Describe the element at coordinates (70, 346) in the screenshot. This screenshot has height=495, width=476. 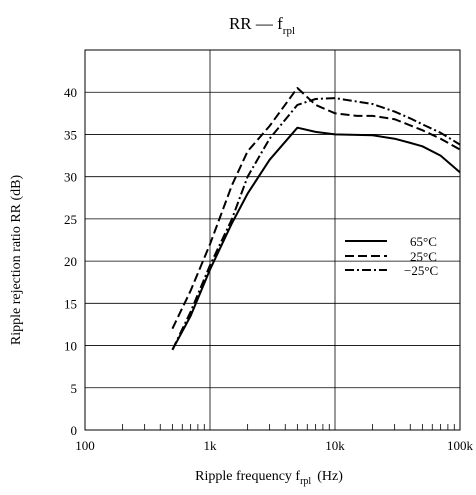
I see `y-tick-label: 10` at that location.